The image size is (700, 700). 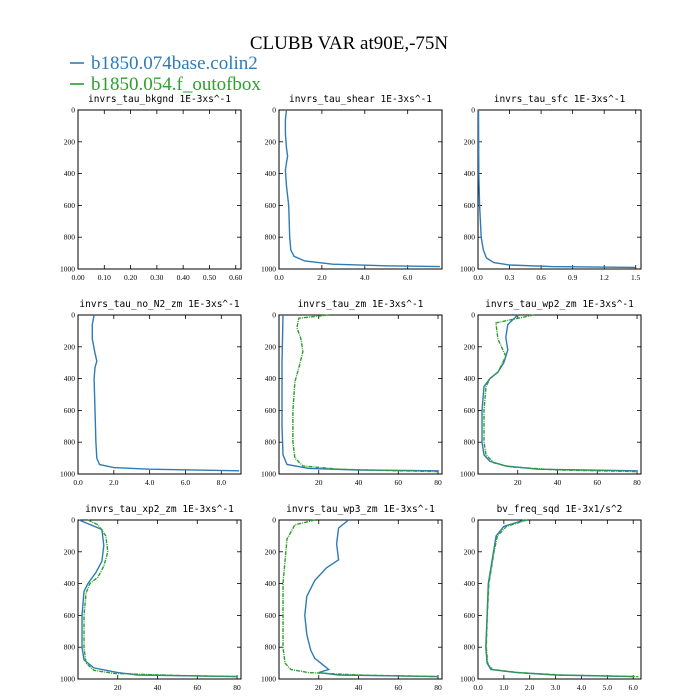 I want to click on x-tick-label: 1.5, so click(x=636, y=277).